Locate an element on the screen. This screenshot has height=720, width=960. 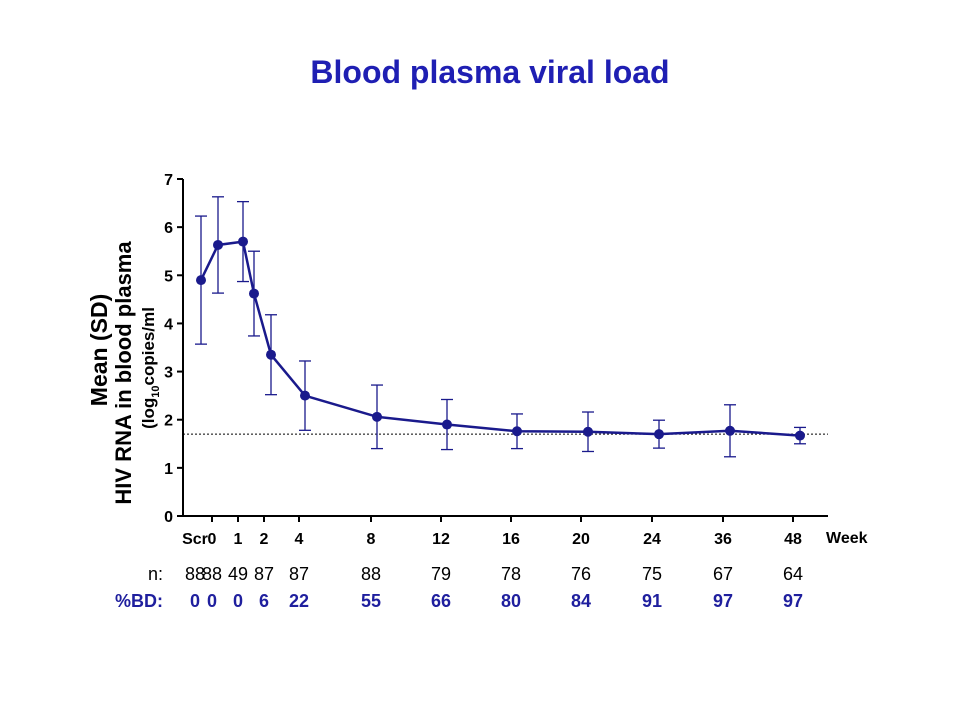
x-tick-label: 16 is located at coordinates (511, 539).